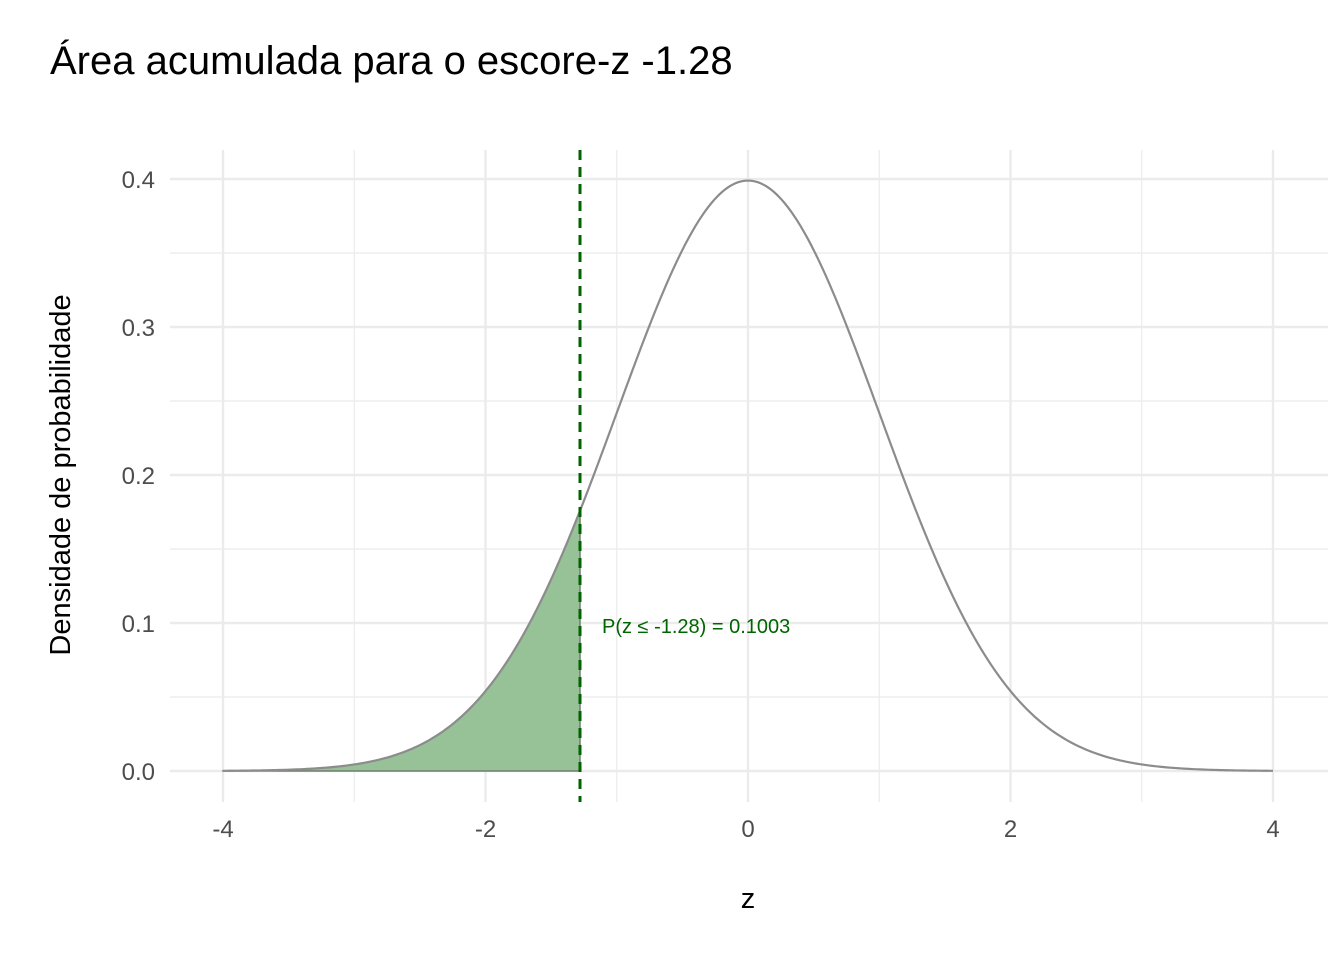 The image size is (1344, 960). Describe the element at coordinates (747, 829) in the screenshot. I see `x-tick-label: 0` at that location.